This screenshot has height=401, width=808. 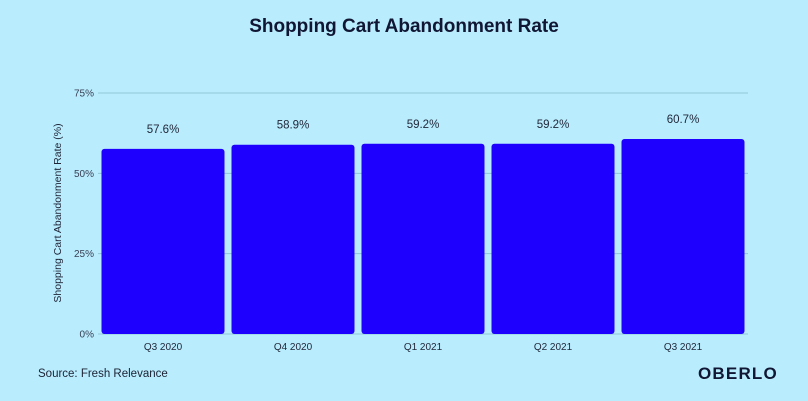 What do you see at coordinates (553, 347) in the screenshot?
I see `x-tick-label: Q2 2021` at bounding box center [553, 347].